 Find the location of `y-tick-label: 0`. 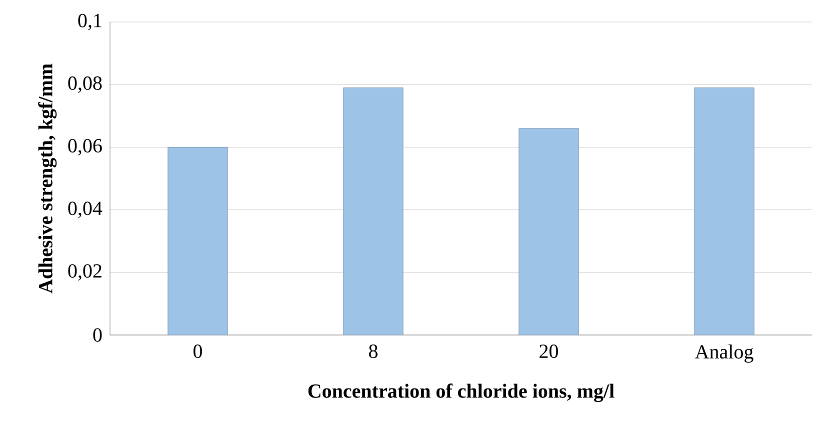

y-tick-label: 0 is located at coordinates (97, 335).